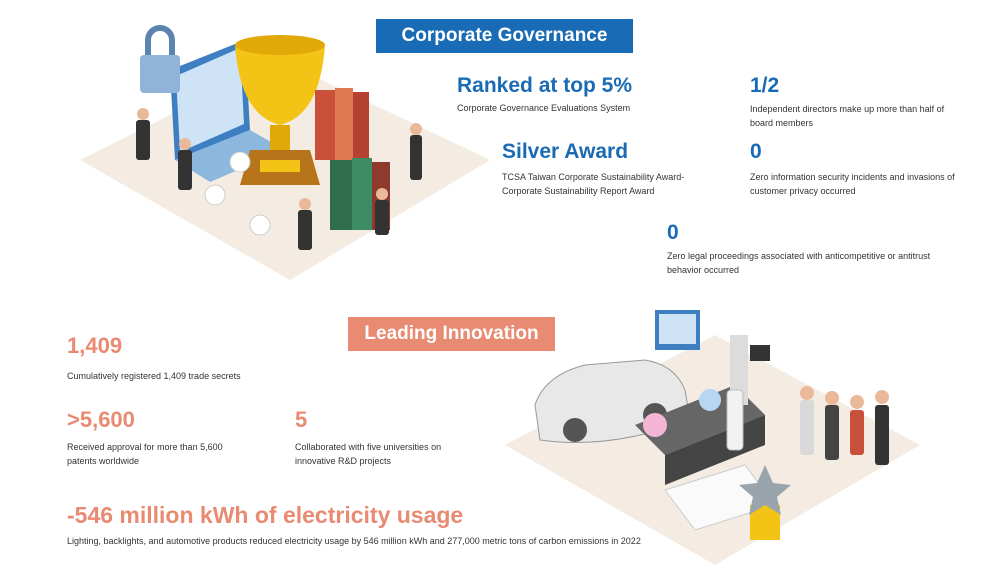  What do you see at coordinates (451, 334) in the screenshot?
I see `section-title-innovation: Leading Innovation` at bounding box center [451, 334].